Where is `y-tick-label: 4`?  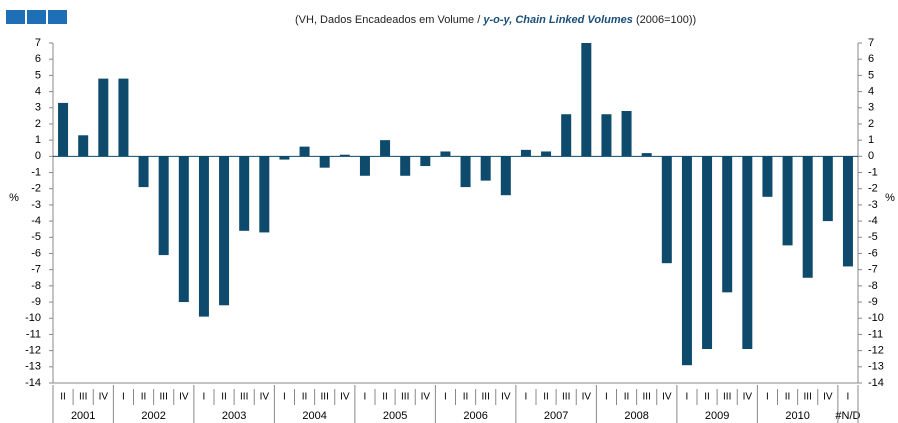 y-tick-label: 4 is located at coordinates (38, 91).